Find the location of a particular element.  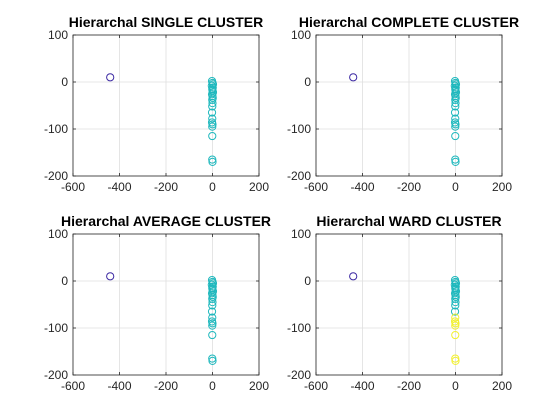

subplot-title: Hierarchal COMPLETE CLUSTER is located at coordinates (409, 22).